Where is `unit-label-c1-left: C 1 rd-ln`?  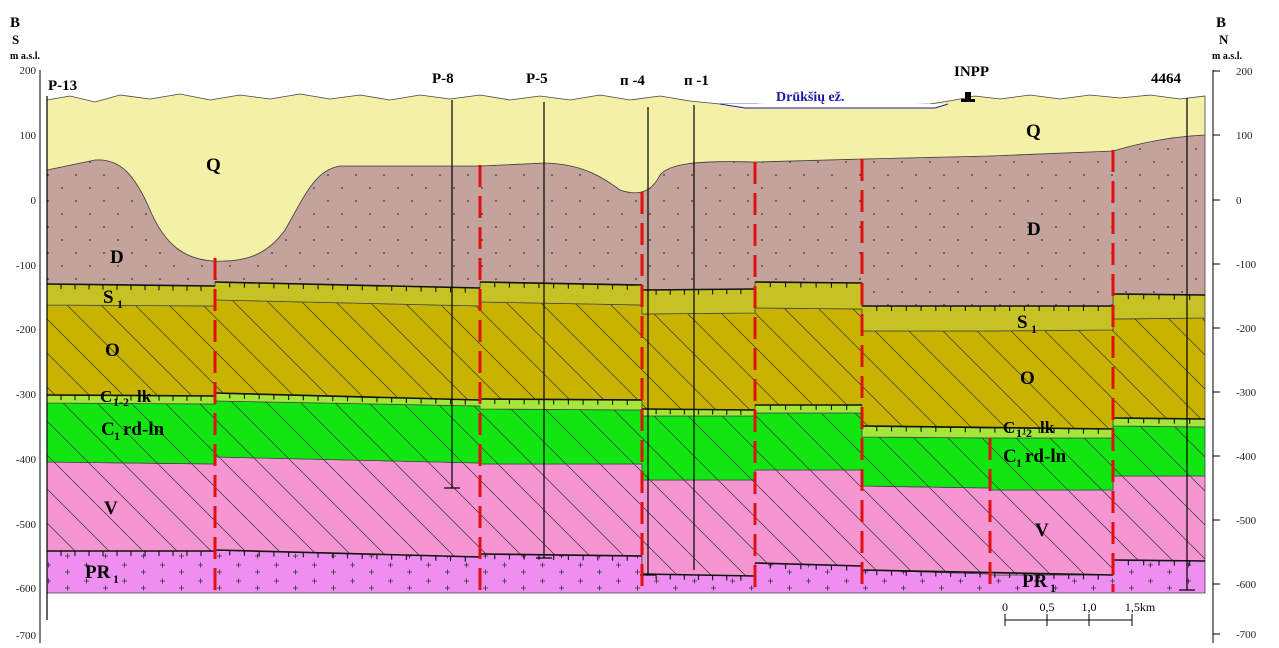
unit-label-c1-left: C 1 rd-ln is located at coordinates (133, 431).